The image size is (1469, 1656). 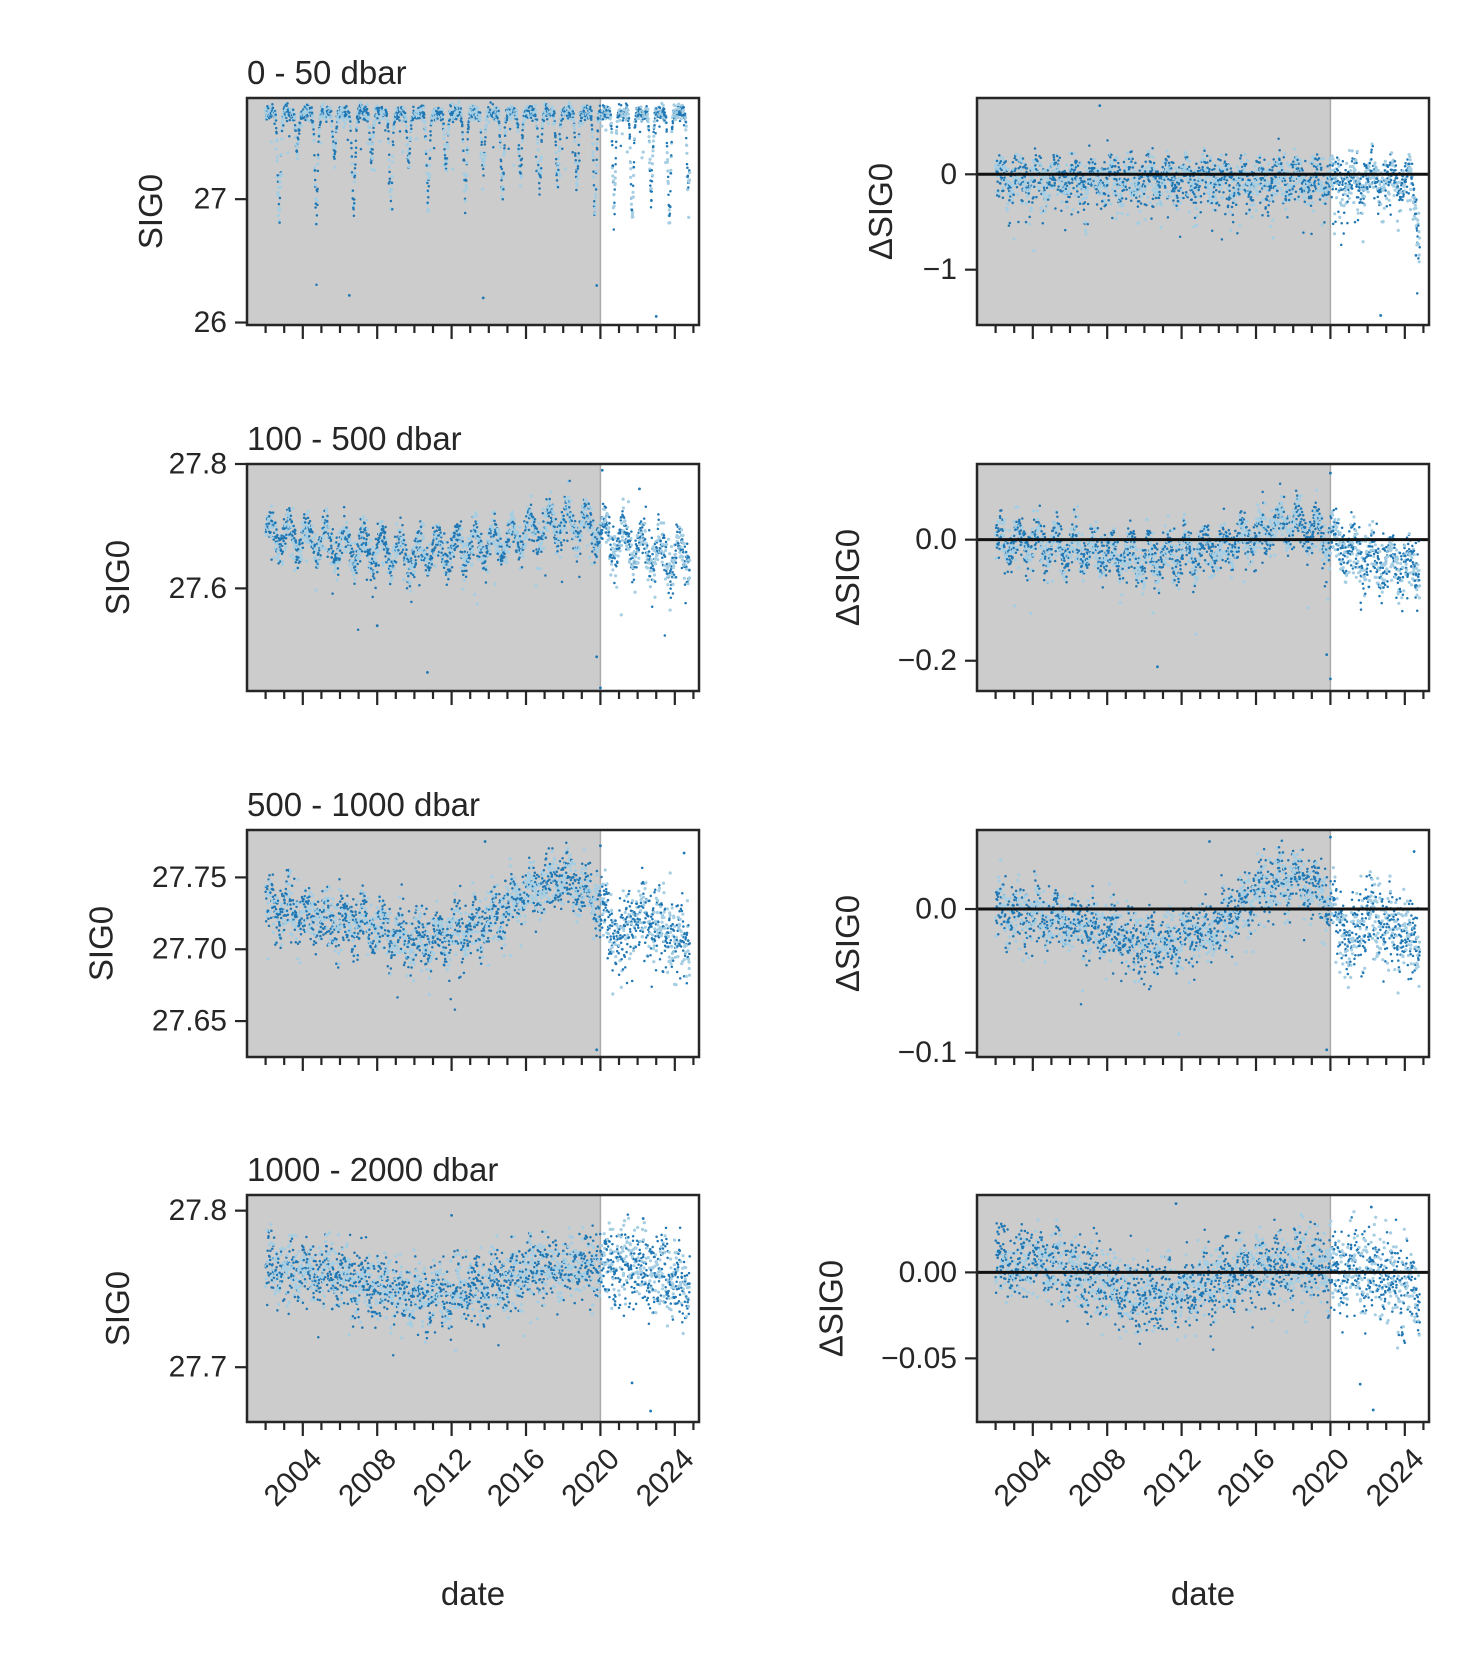 What do you see at coordinates (596, 285) in the screenshot?
I see `outlier-point` at bounding box center [596, 285].